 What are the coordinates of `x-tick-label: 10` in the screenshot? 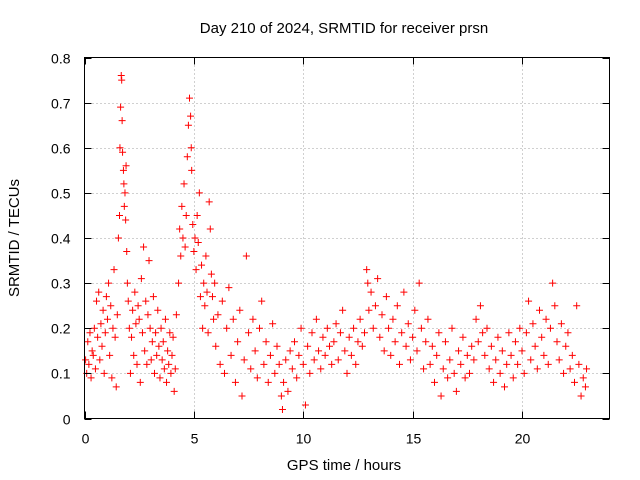 It's located at (304, 439).